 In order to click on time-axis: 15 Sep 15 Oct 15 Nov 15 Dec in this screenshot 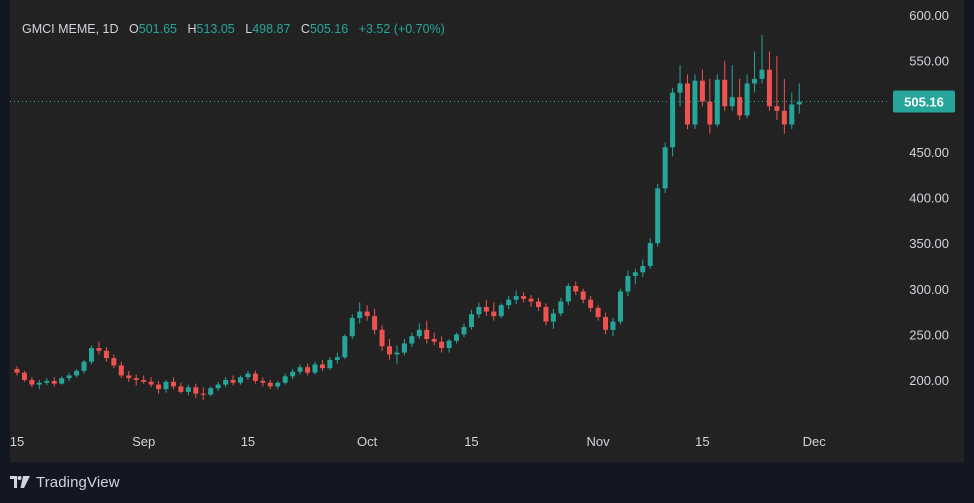, I will do `click(418, 441)`.